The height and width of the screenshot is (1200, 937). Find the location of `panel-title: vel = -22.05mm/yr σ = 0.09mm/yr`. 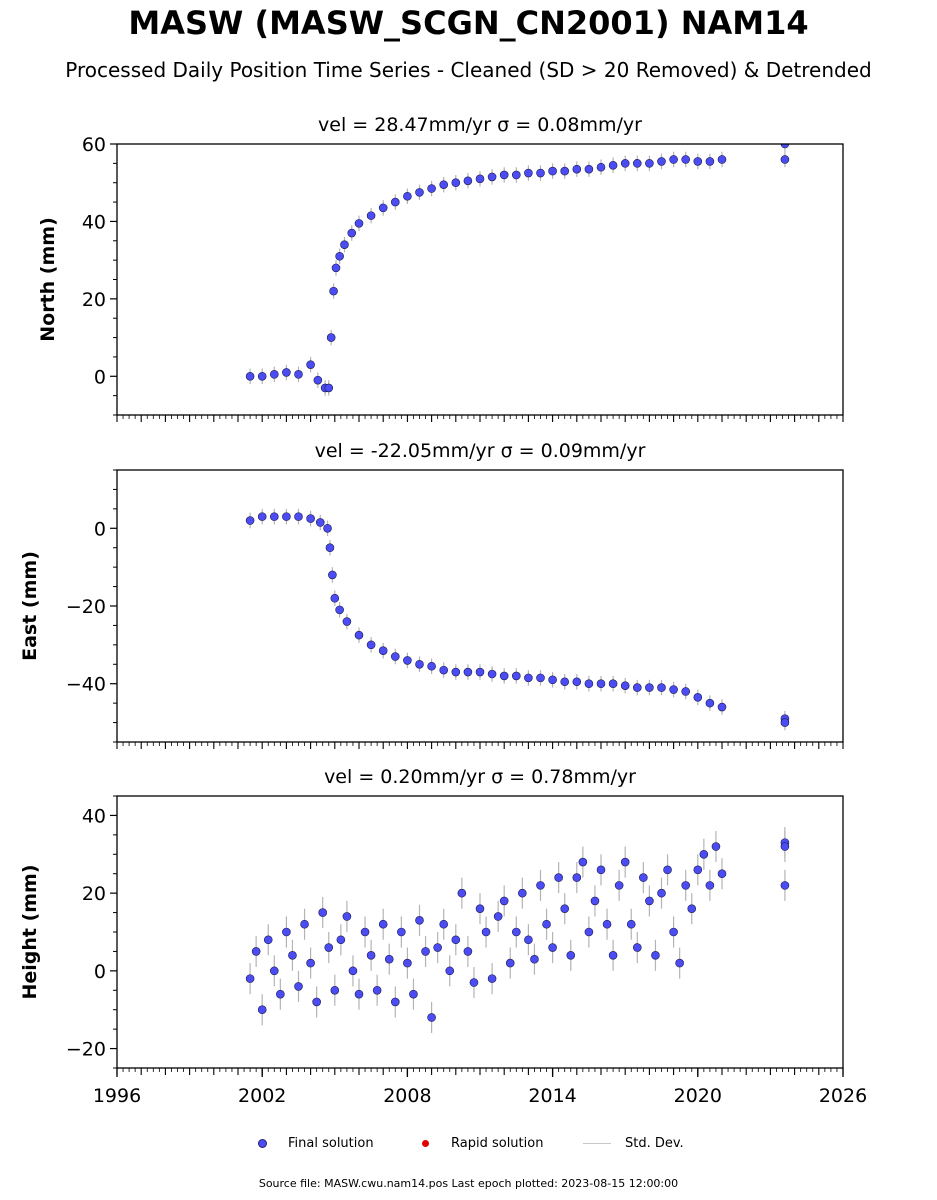

panel-title: vel = -22.05mm/yr σ = 0.09mm/yr is located at coordinates (480, 451).